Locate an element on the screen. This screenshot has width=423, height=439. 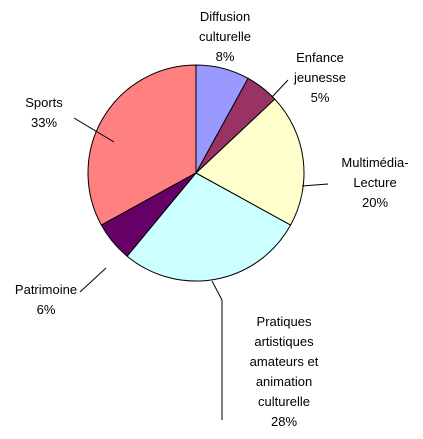
slice-label: Diffusion culturelle is located at coordinates (225, 26).